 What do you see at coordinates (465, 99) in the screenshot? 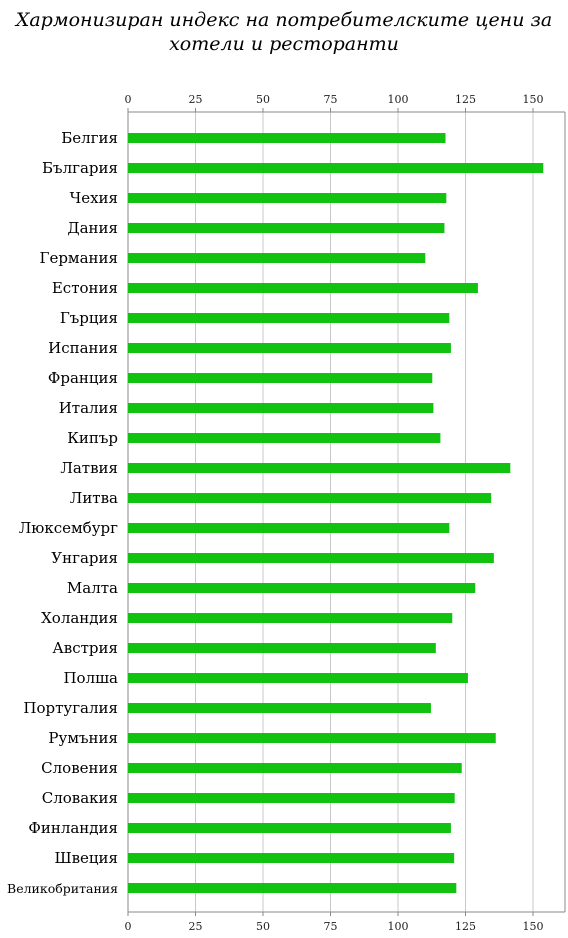
I see `x-tick-label-top: 125` at bounding box center [465, 99].